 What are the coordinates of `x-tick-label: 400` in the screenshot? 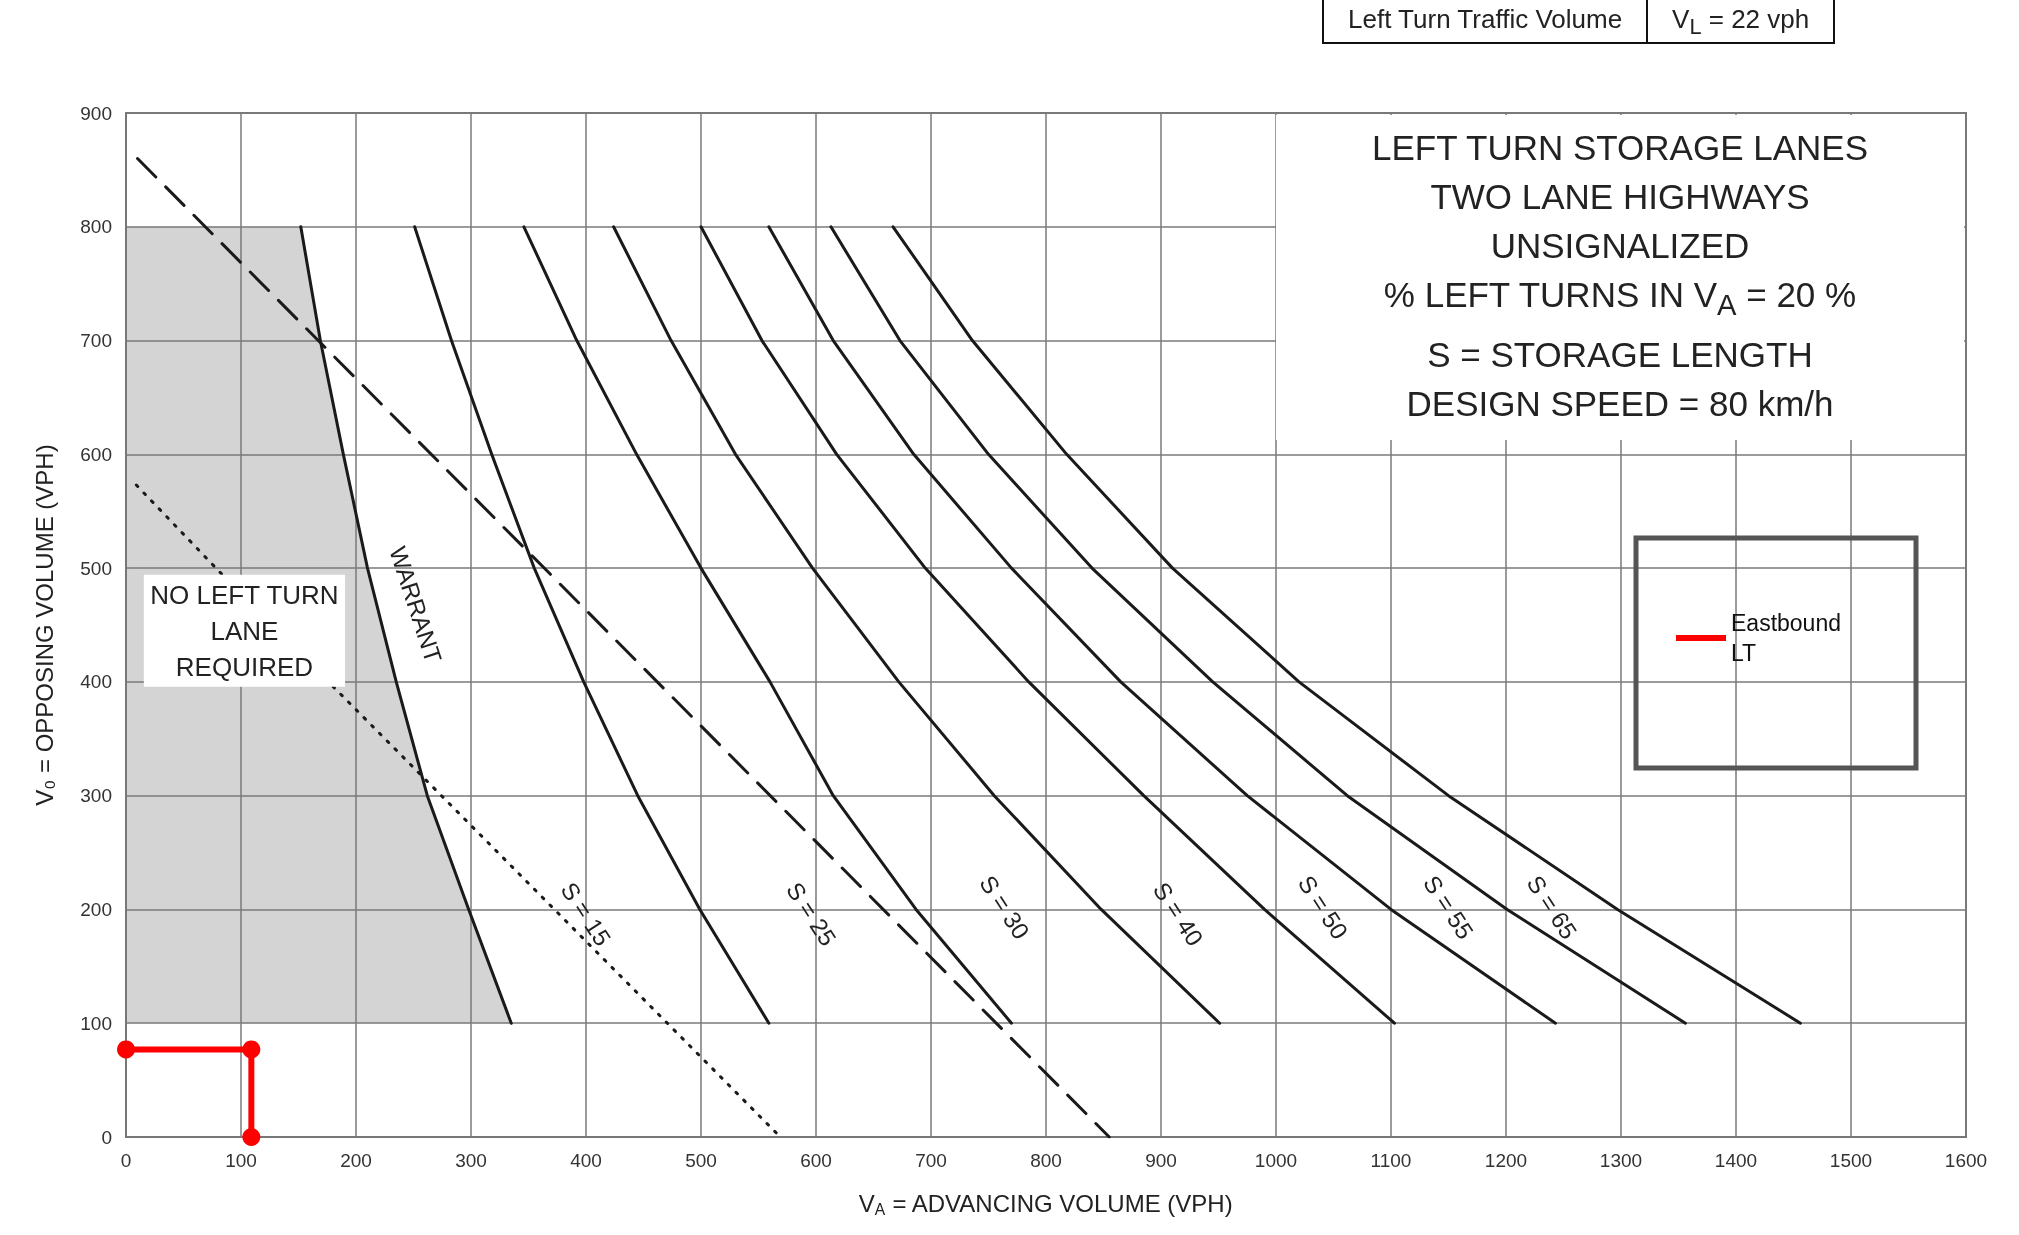 It's located at (586, 1160).